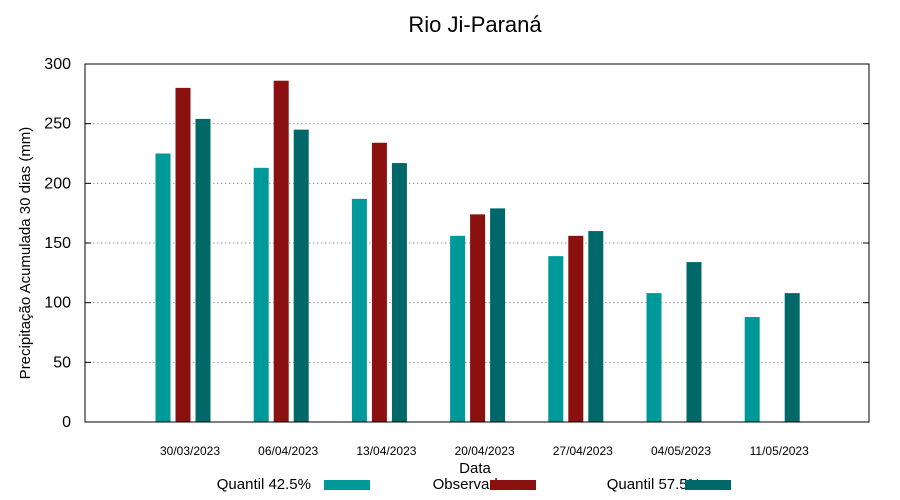  What do you see at coordinates (57, 303) in the screenshot?
I see `y-tick-label: 100` at bounding box center [57, 303].